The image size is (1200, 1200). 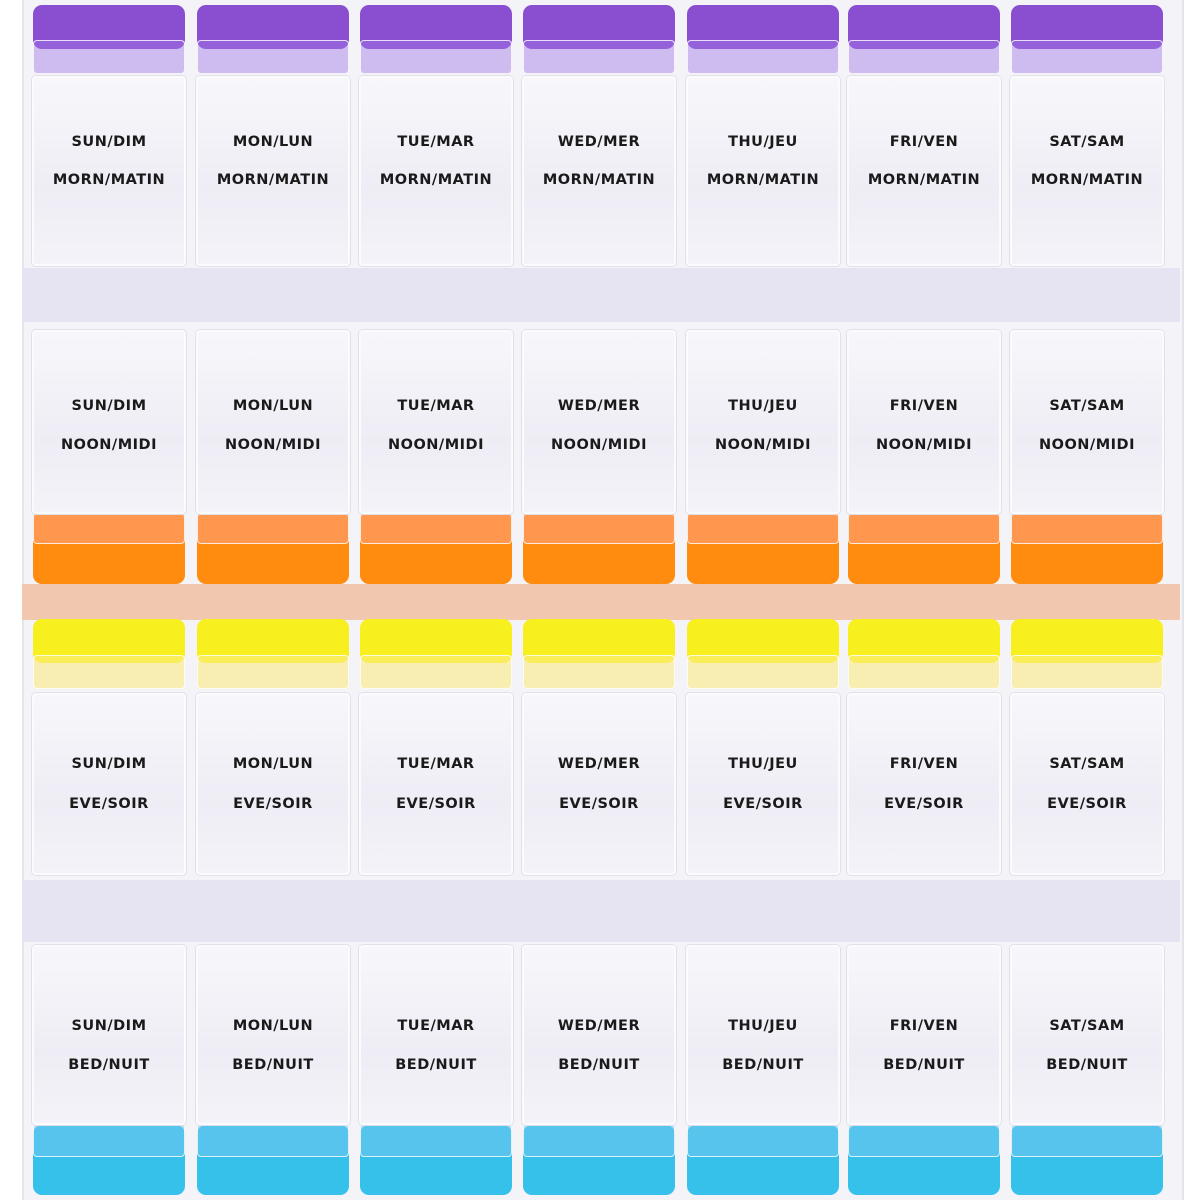 What do you see at coordinates (924, 171) in the screenshot?
I see `compartment-lid: FRI/VEN MORN/MATIN` at bounding box center [924, 171].